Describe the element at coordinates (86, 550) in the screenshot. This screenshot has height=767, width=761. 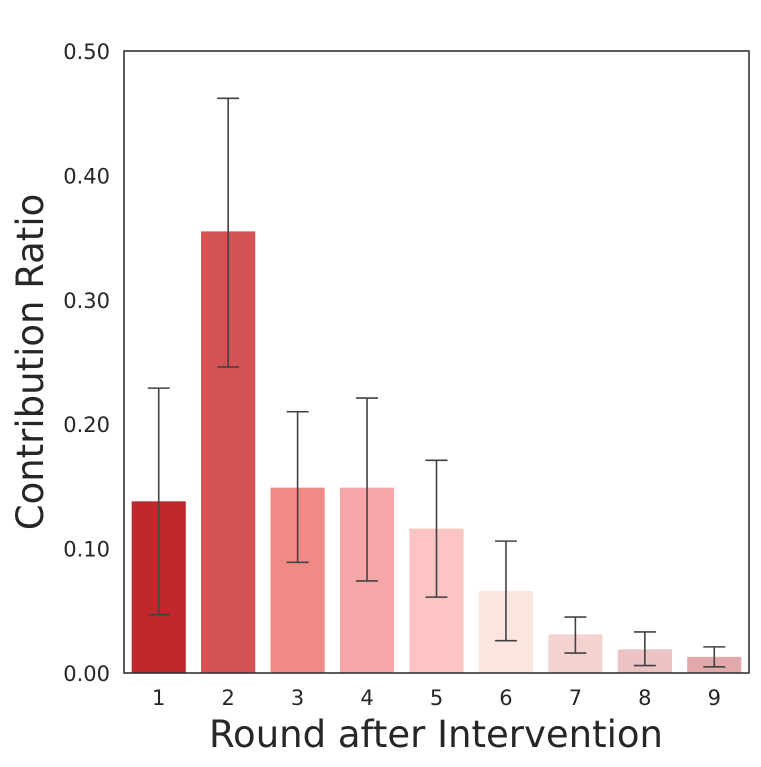
I see `y-tick-label: 0.10` at that location.